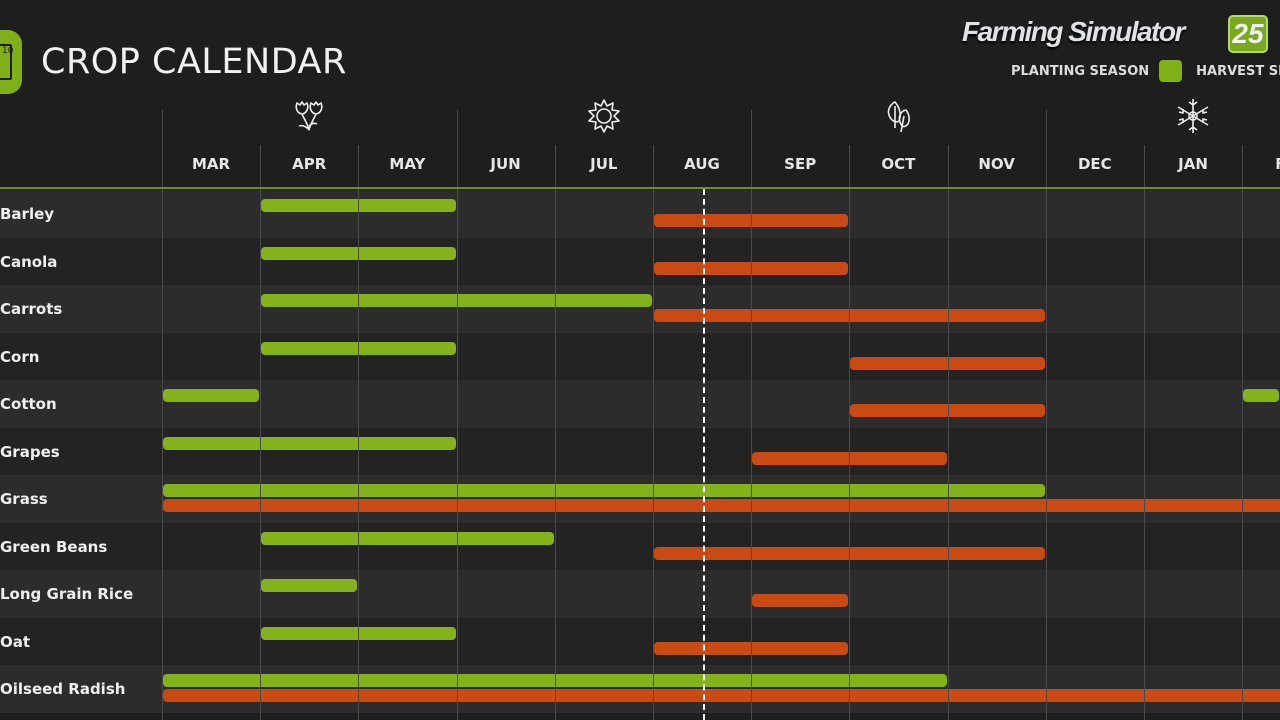 This screenshot has height=720, width=1280. What do you see at coordinates (1094, 164) in the screenshot?
I see `month-label: DEC` at bounding box center [1094, 164].